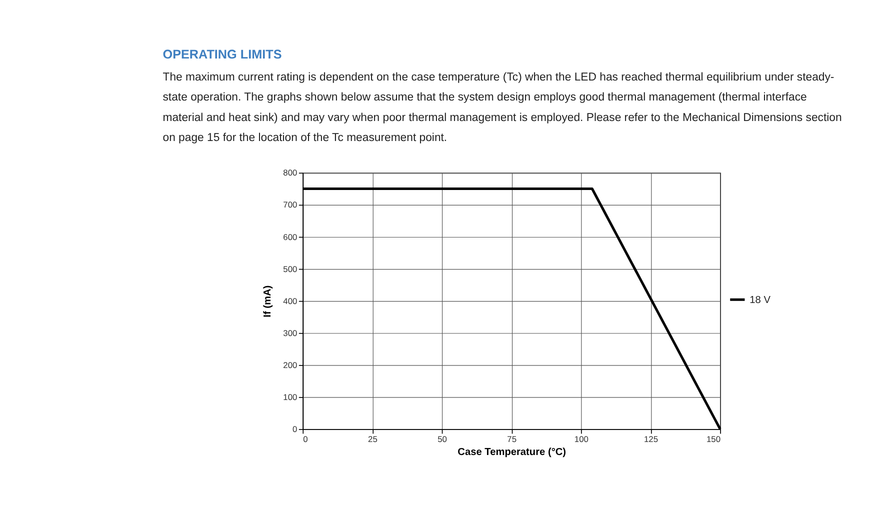 Image resolution: width=893 pixels, height=531 pixels. I want to click on y-tick-label: 0, so click(295, 429).